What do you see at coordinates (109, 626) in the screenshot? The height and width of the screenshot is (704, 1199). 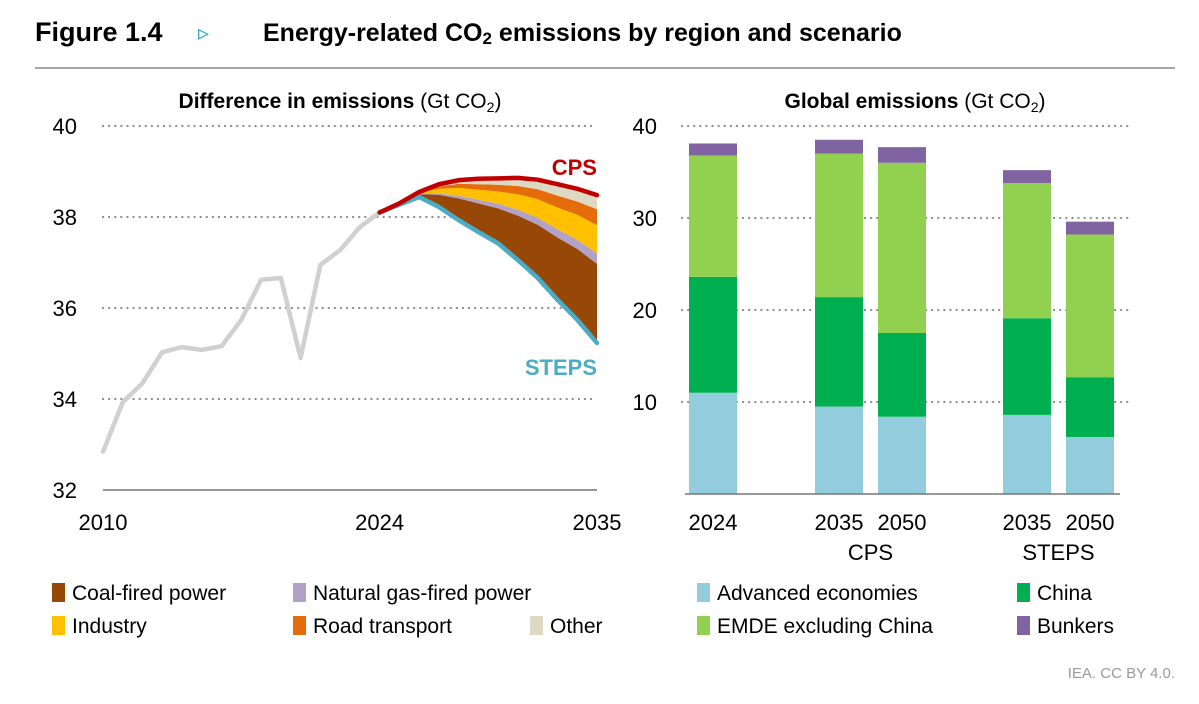 I see `legend-label-industry: Industry` at bounding box center [109, 626].